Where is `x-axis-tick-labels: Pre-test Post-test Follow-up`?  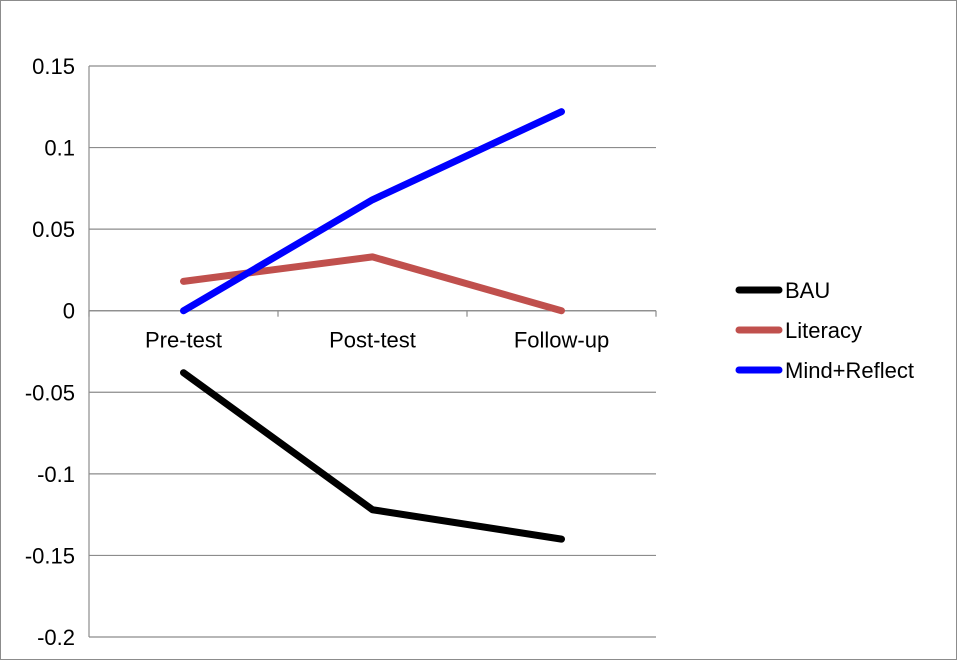 x-axis-tick-labels: Pre-test Post-test Follow-up is located at coordinates (377, 340).